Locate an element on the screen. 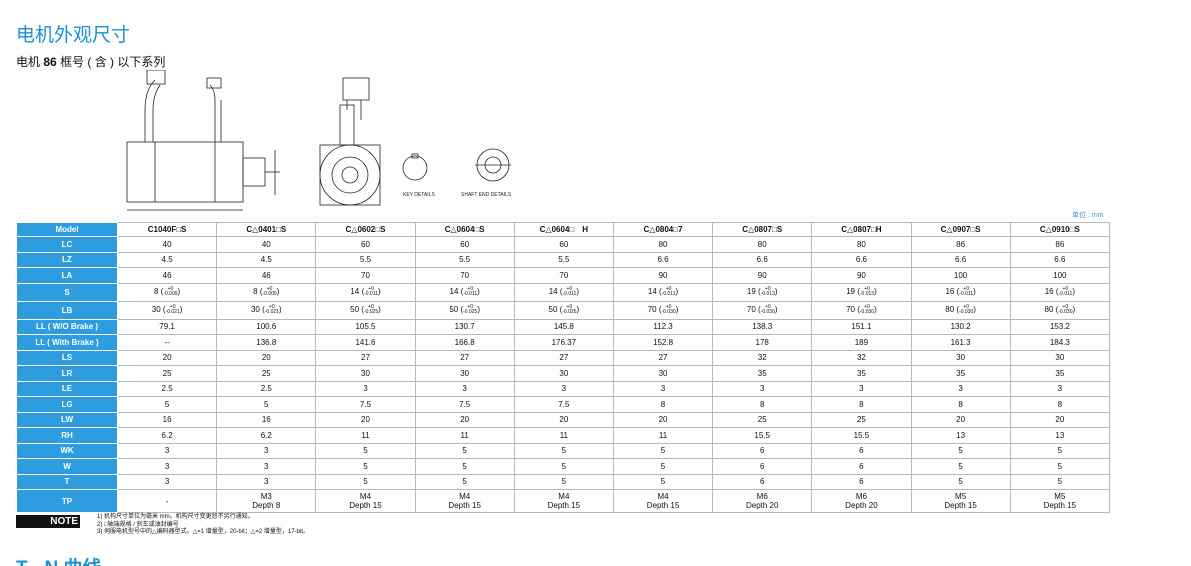  cell: 46 is located at coordinates (167, 275).